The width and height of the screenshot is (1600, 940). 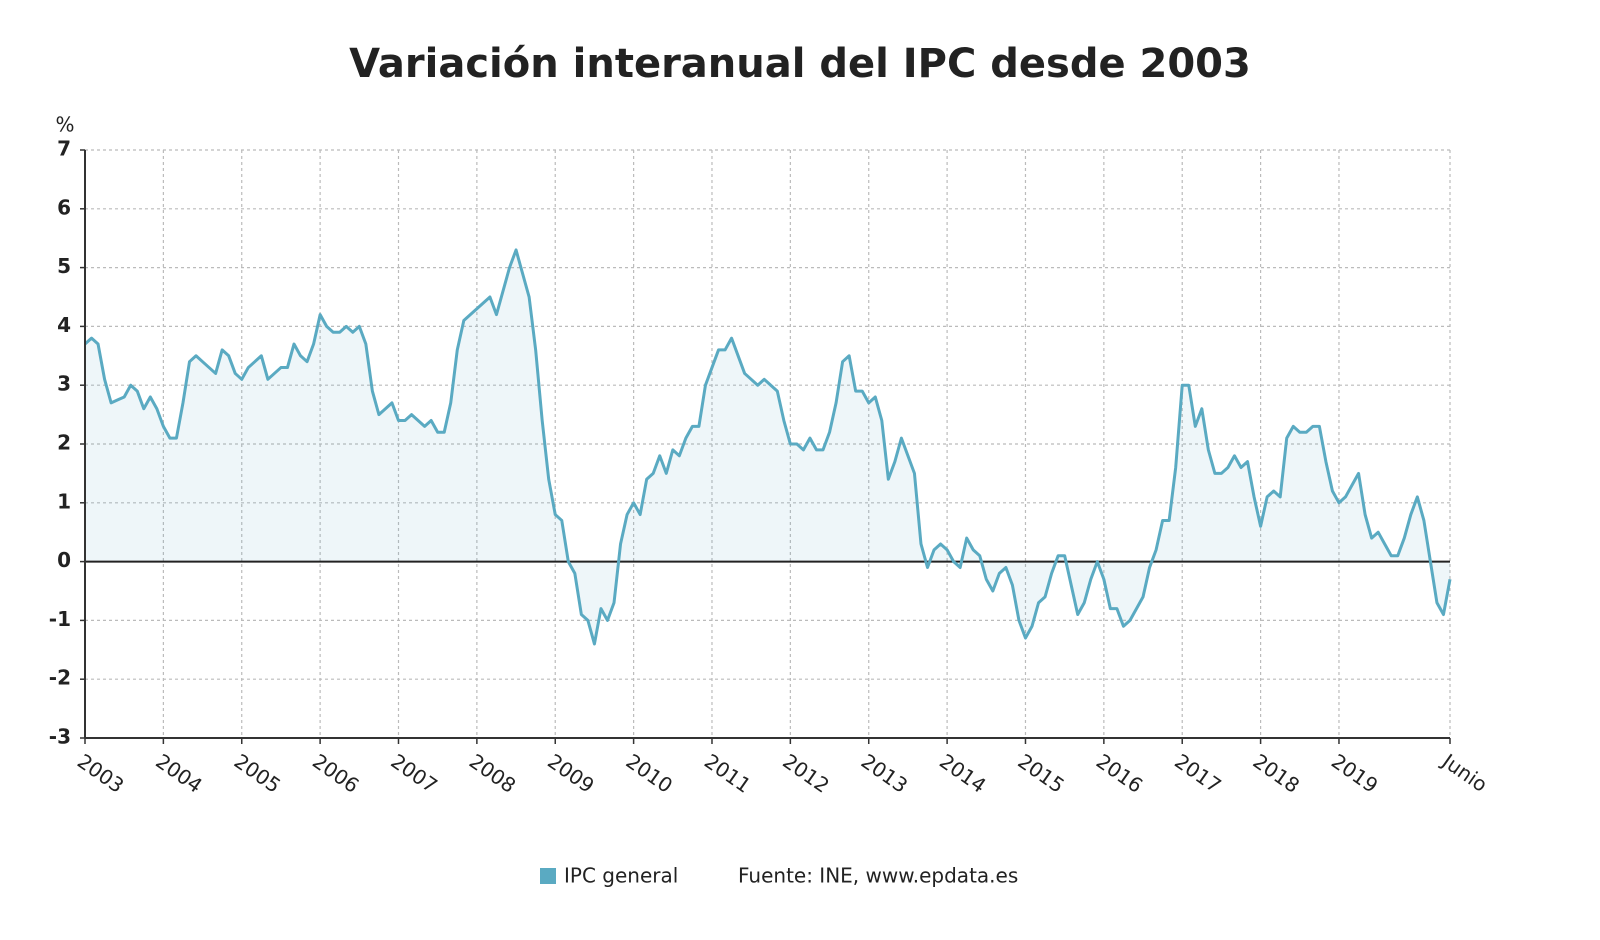 I want to click on y-tick-label: -1, so click(x=60, y=619).